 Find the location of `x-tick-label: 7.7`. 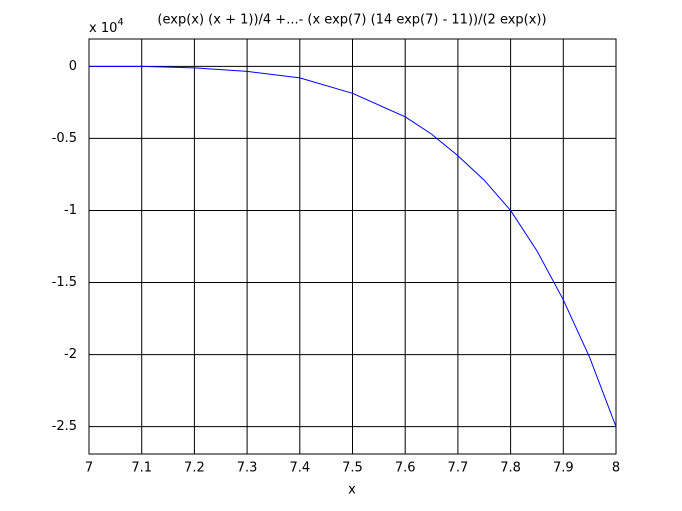

x-tick-label: 7.7 is located at coordinates (458, 468).